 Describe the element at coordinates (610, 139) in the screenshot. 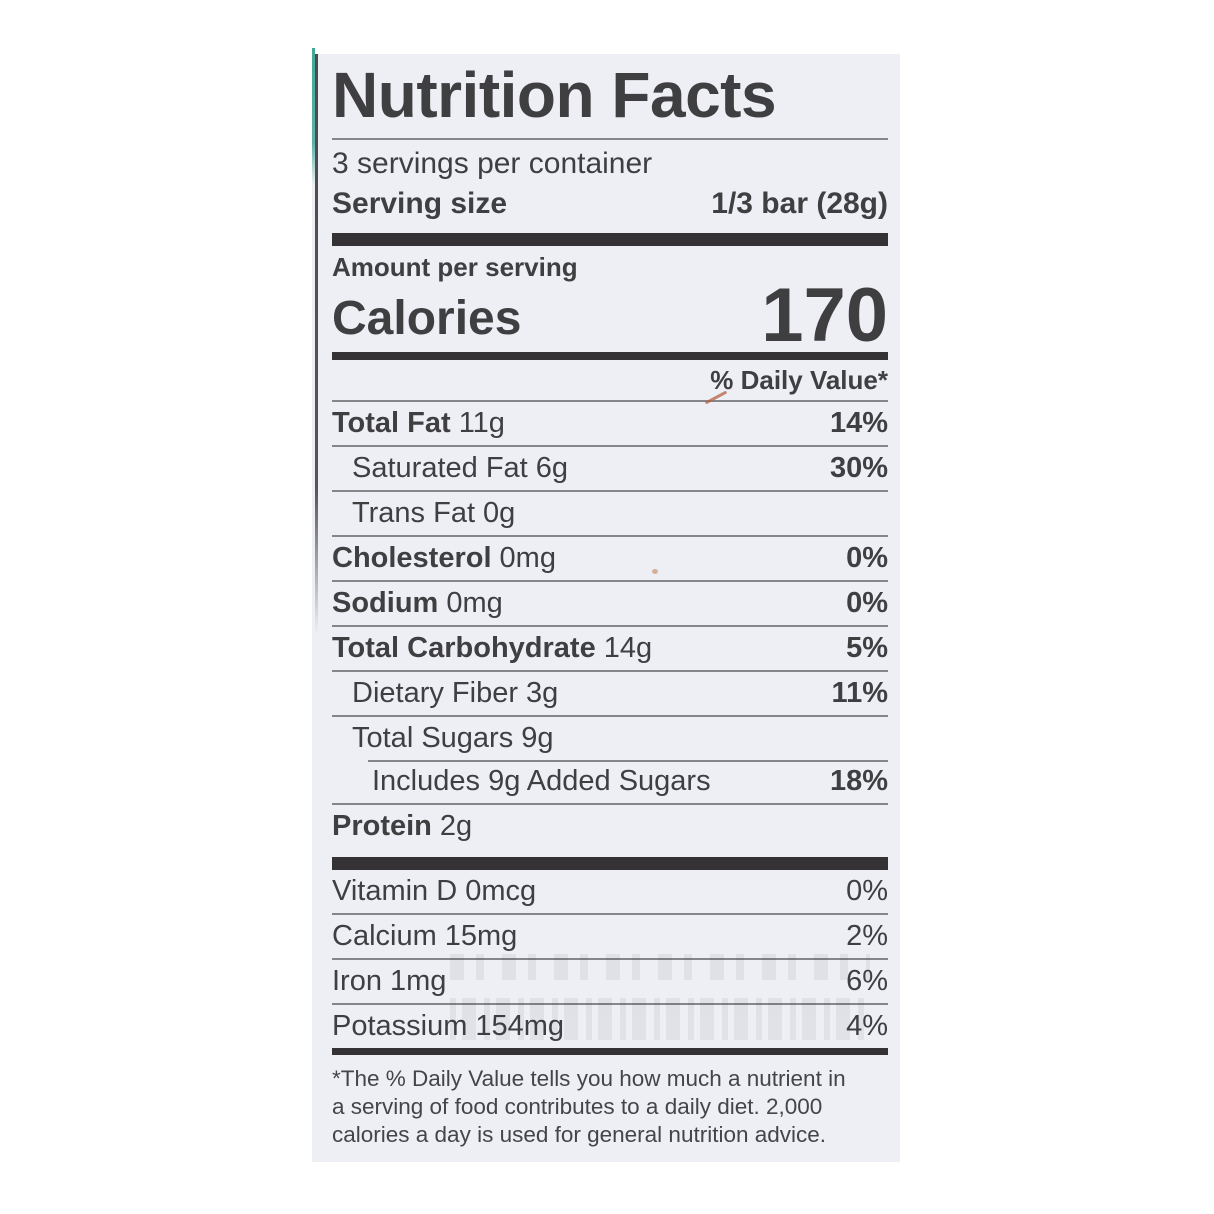

I see `title-divider` at that location.